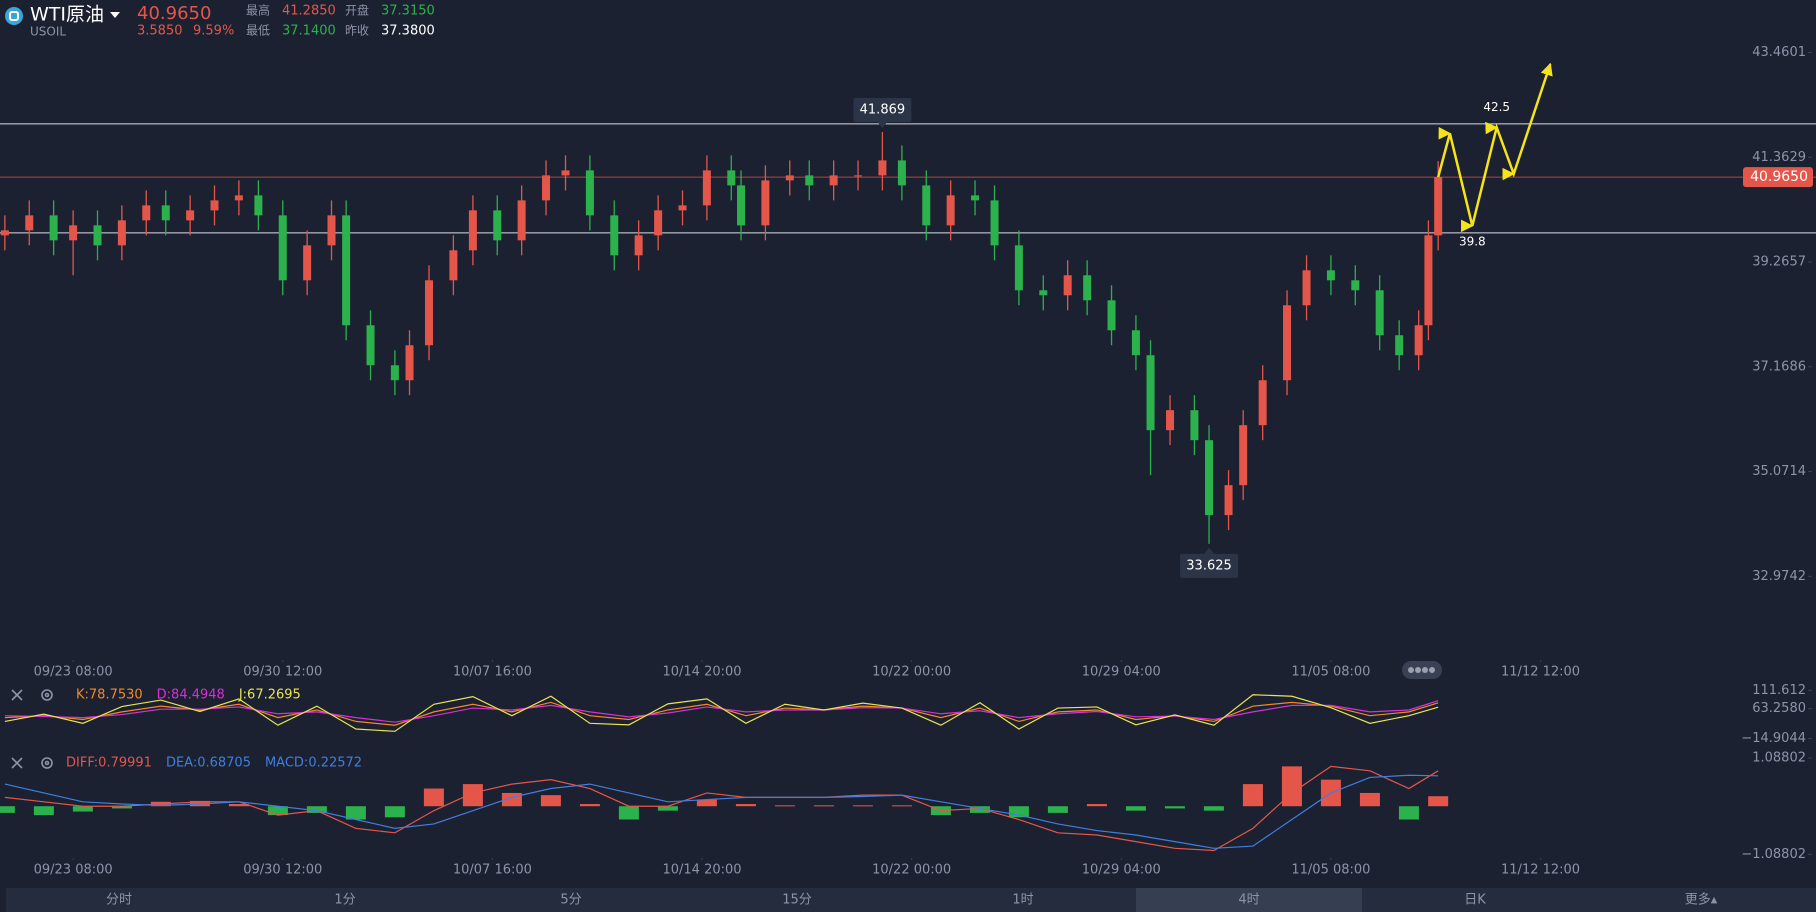  I want to click on stat-value: 37.3800, so click(408, 31).